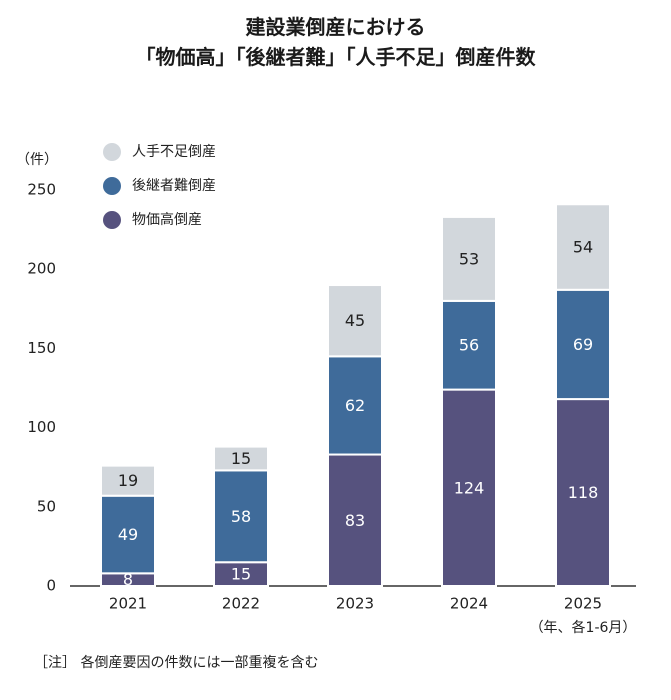  What do you see at coordinates (51, 586) in the screenshot?
I see `y-tick-label-0: 0` at bounding box center [51, 586].